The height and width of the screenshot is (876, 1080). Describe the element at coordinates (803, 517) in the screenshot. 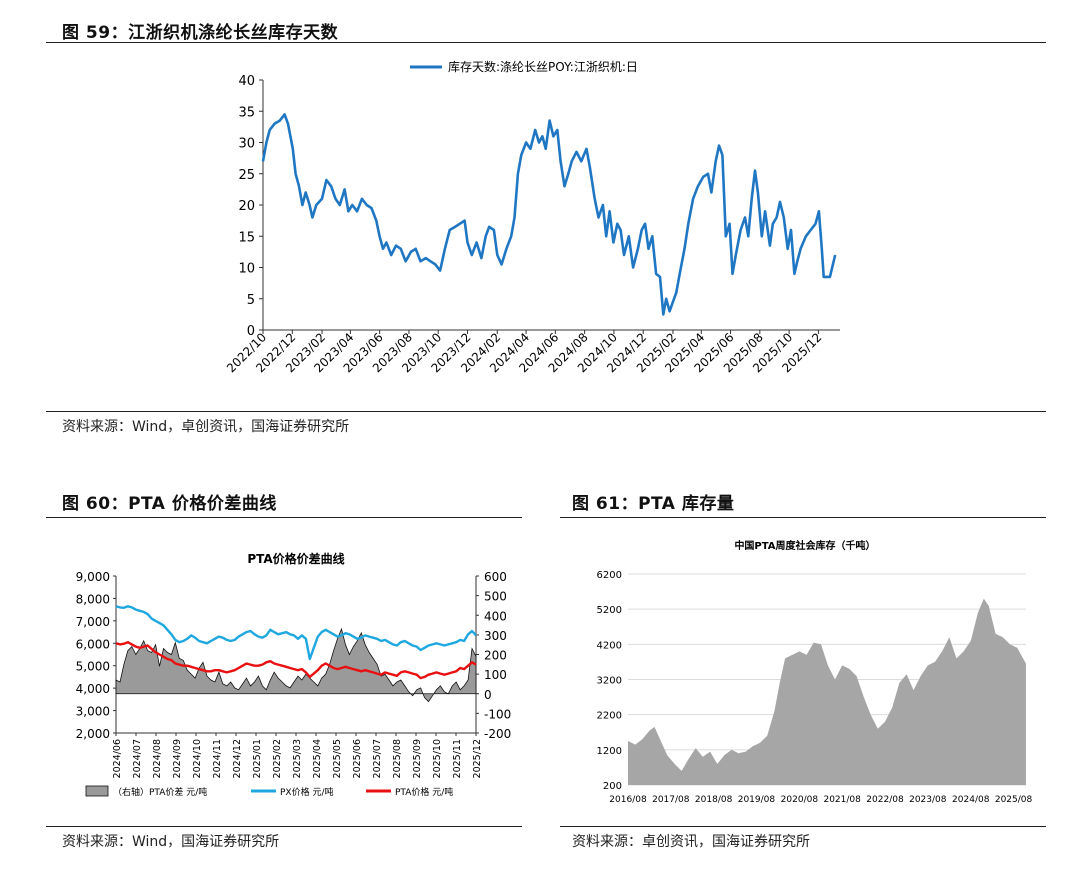

I see `fig61-top-rule` at that location.